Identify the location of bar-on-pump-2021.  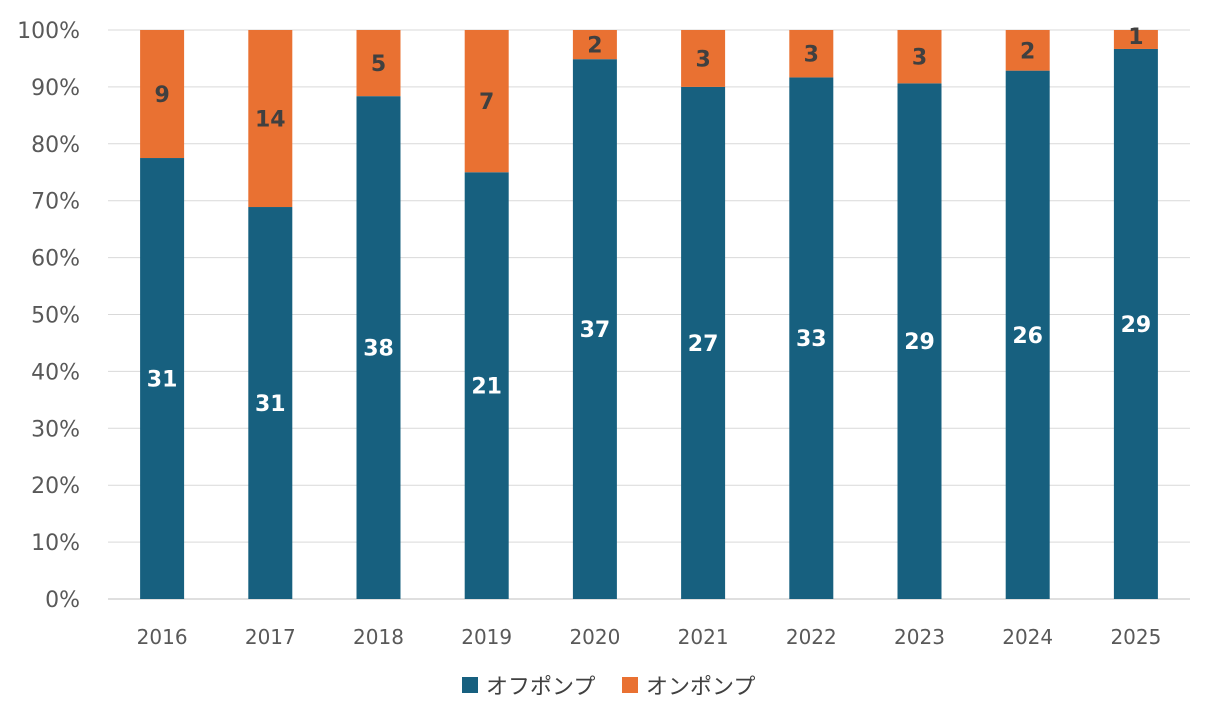
(703, 58).